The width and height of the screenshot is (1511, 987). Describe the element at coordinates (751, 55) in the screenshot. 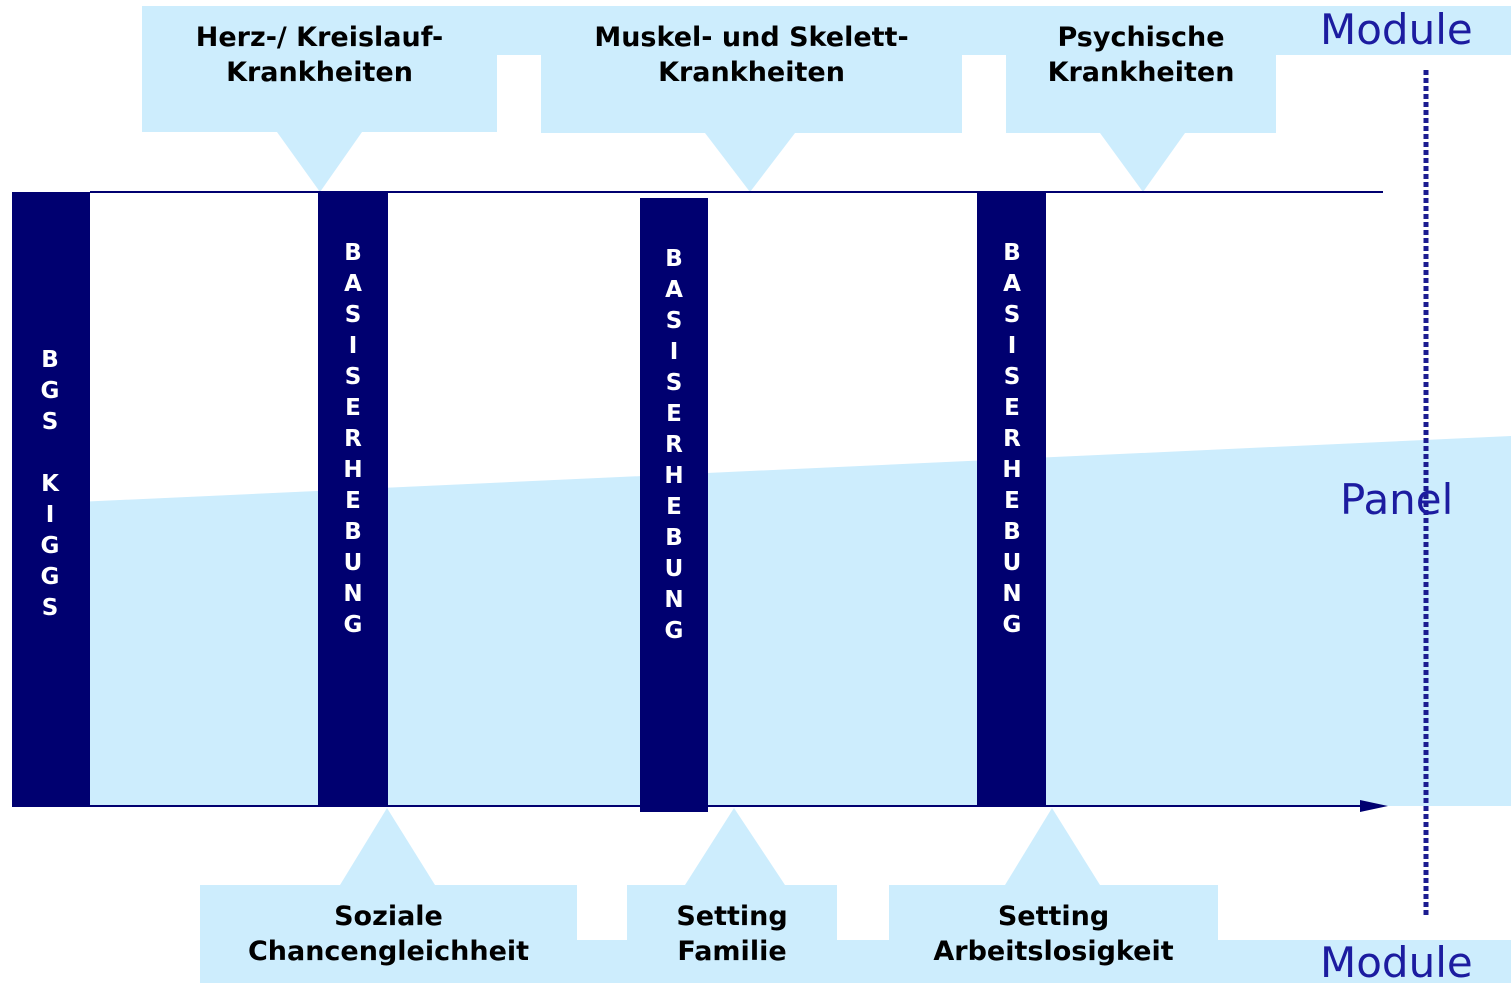

I see `module-label: Muskel- und Skelett- Krankheiten` at that location.